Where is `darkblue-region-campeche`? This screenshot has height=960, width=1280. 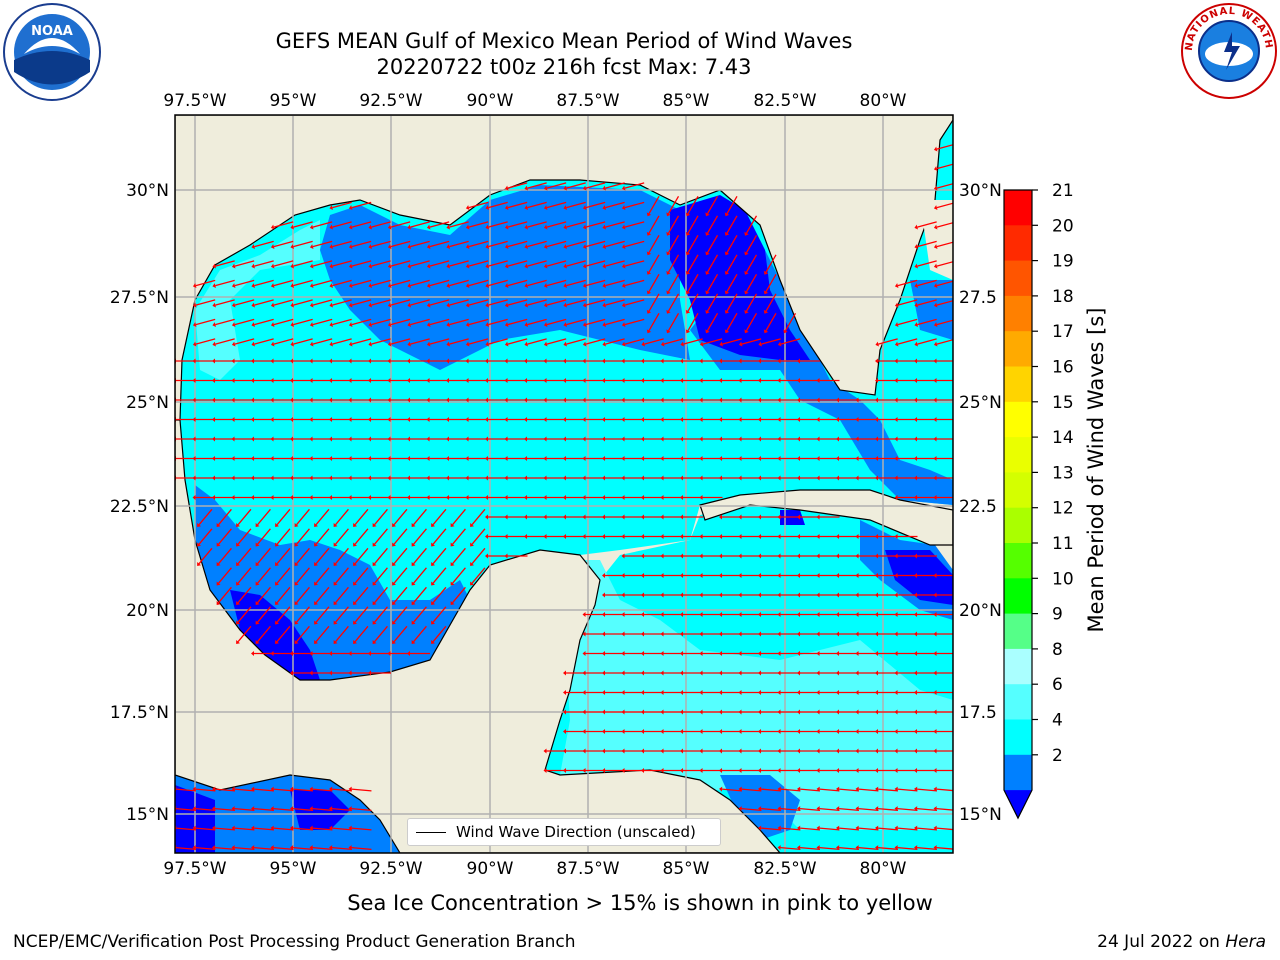 darkblue-region-campeche is located at coordinates (275, 635).